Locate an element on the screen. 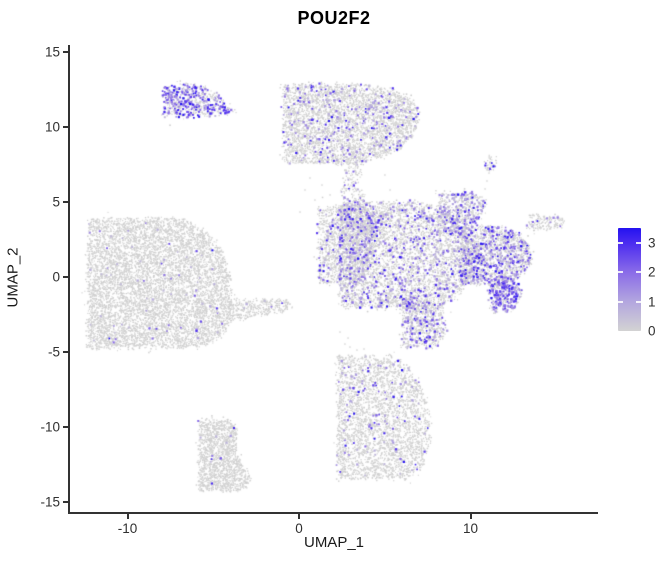 The width and height of the screenshot is (672, 576). y-axis-line is located at coordinates (69, 279).